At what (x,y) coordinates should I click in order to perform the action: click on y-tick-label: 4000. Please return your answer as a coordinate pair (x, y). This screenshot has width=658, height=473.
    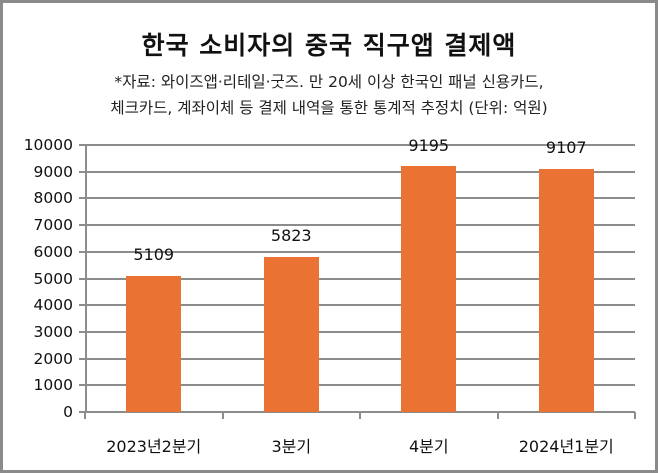
    Looking at the image, I should click on (53, 305).